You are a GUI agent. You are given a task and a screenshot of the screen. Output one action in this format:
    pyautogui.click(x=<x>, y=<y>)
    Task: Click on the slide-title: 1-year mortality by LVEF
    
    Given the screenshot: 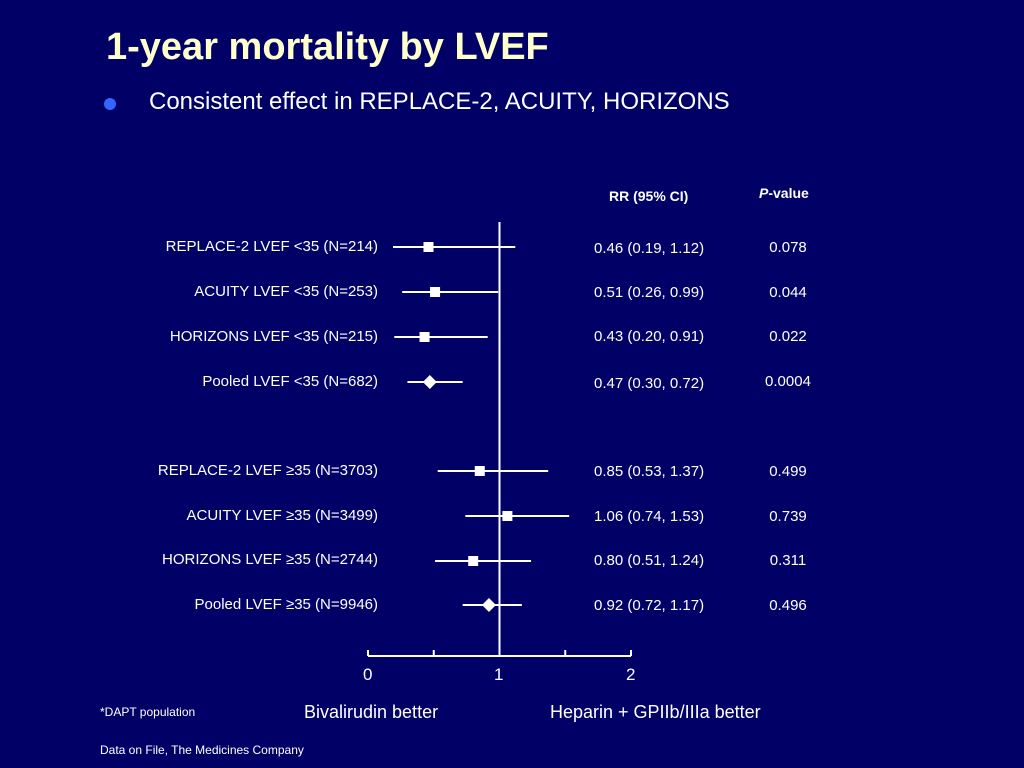 What is the action you would take?
    pyautogui.click(x=327, y=47)
    